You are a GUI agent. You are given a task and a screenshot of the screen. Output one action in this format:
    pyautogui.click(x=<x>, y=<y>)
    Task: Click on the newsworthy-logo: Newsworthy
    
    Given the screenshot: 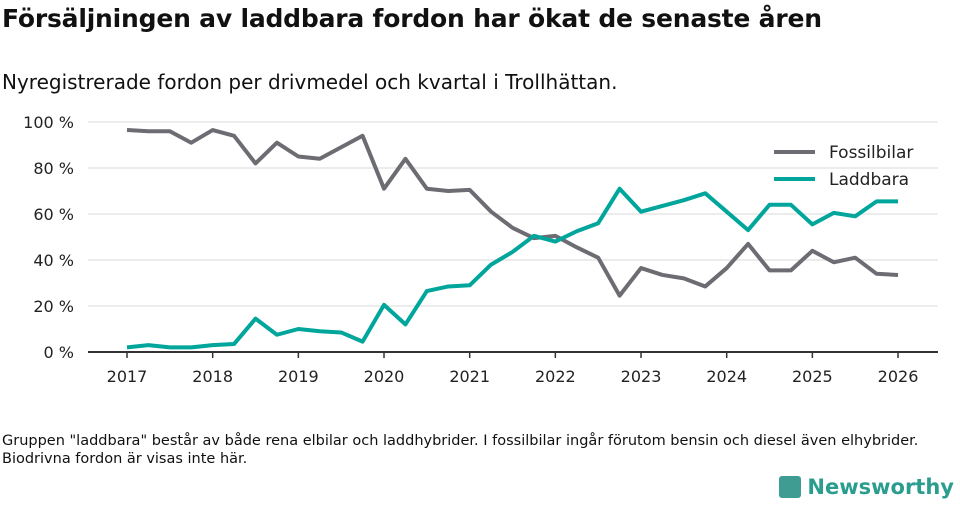 What is the action you would take?
    pyautogui.click(x=866, y=487)
    